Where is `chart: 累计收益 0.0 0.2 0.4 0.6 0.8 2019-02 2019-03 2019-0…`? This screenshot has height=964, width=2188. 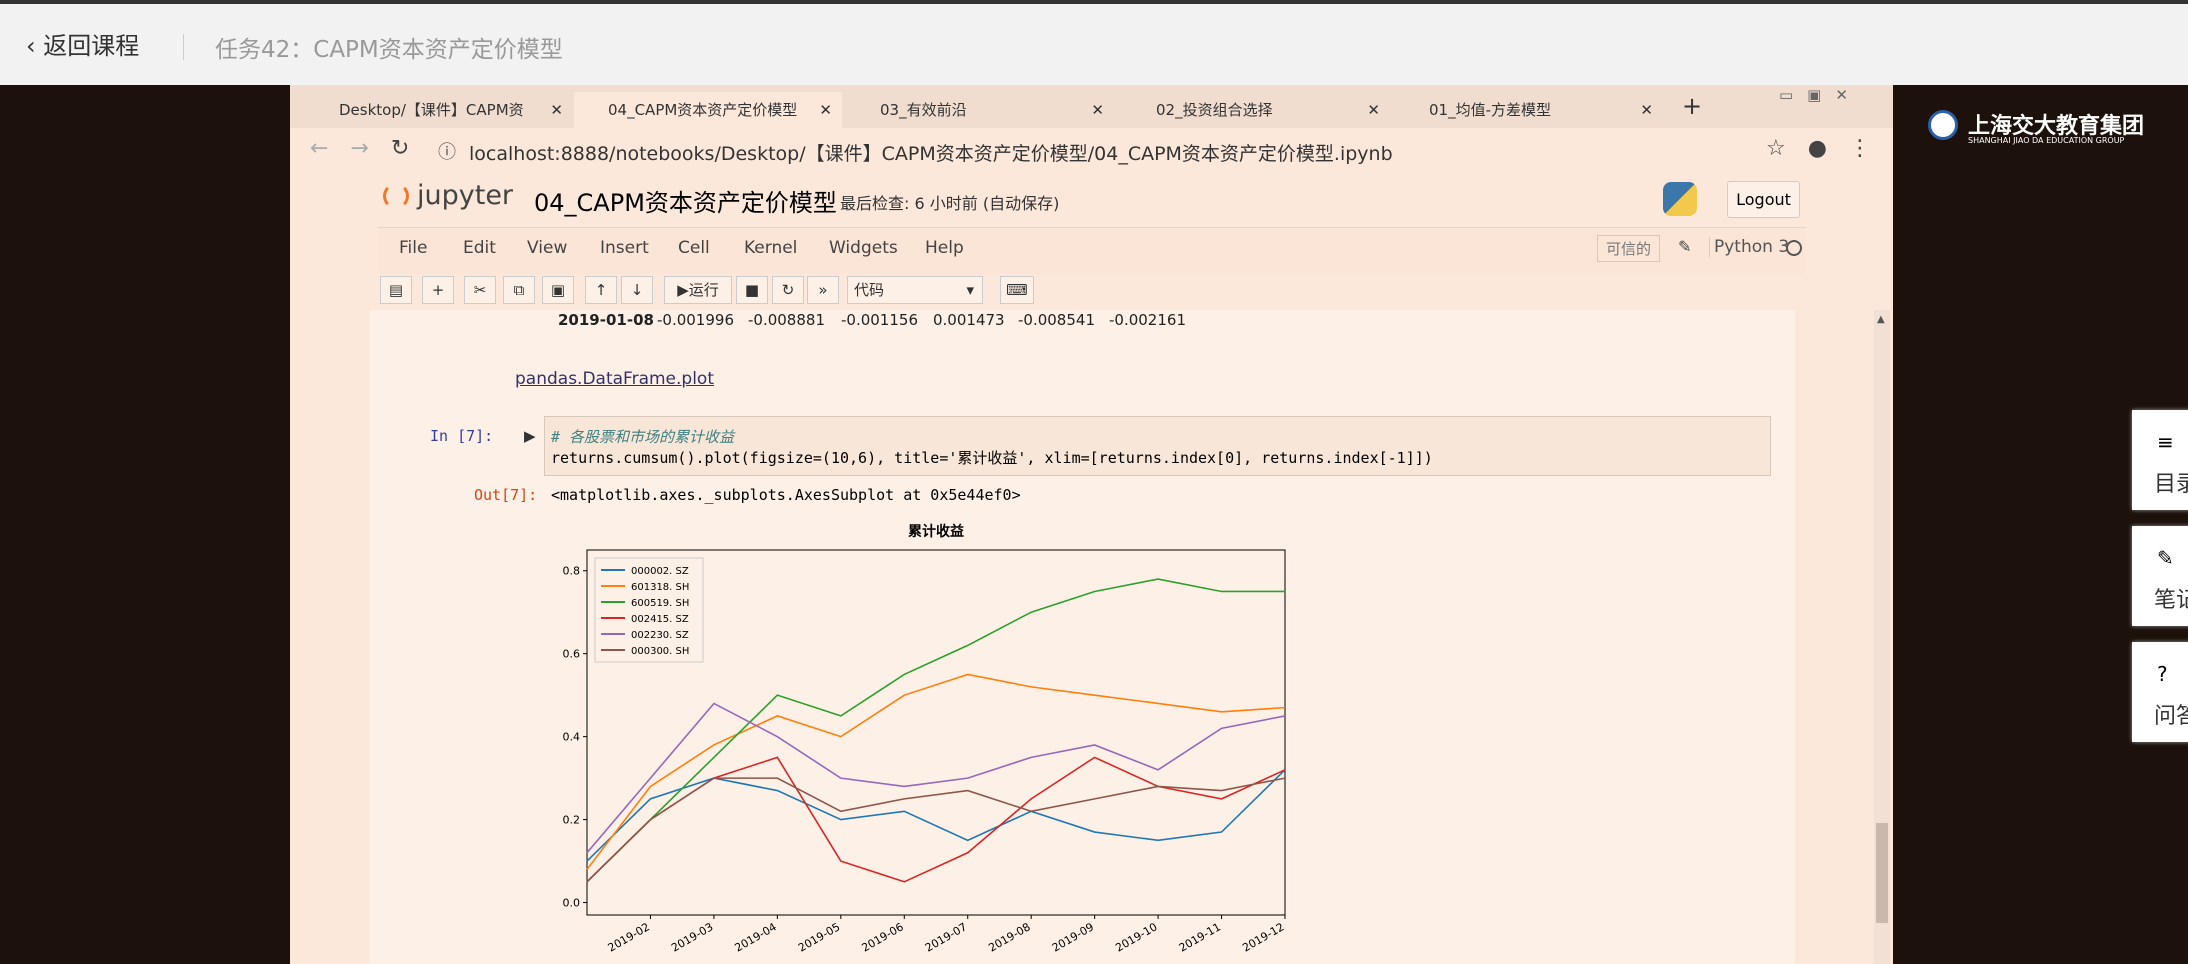 chart: 累计收益 0.0 0.2 0.4 0.6 0.8 2019-02 2019-03 2019-0… is located at coordinates (925, 739).